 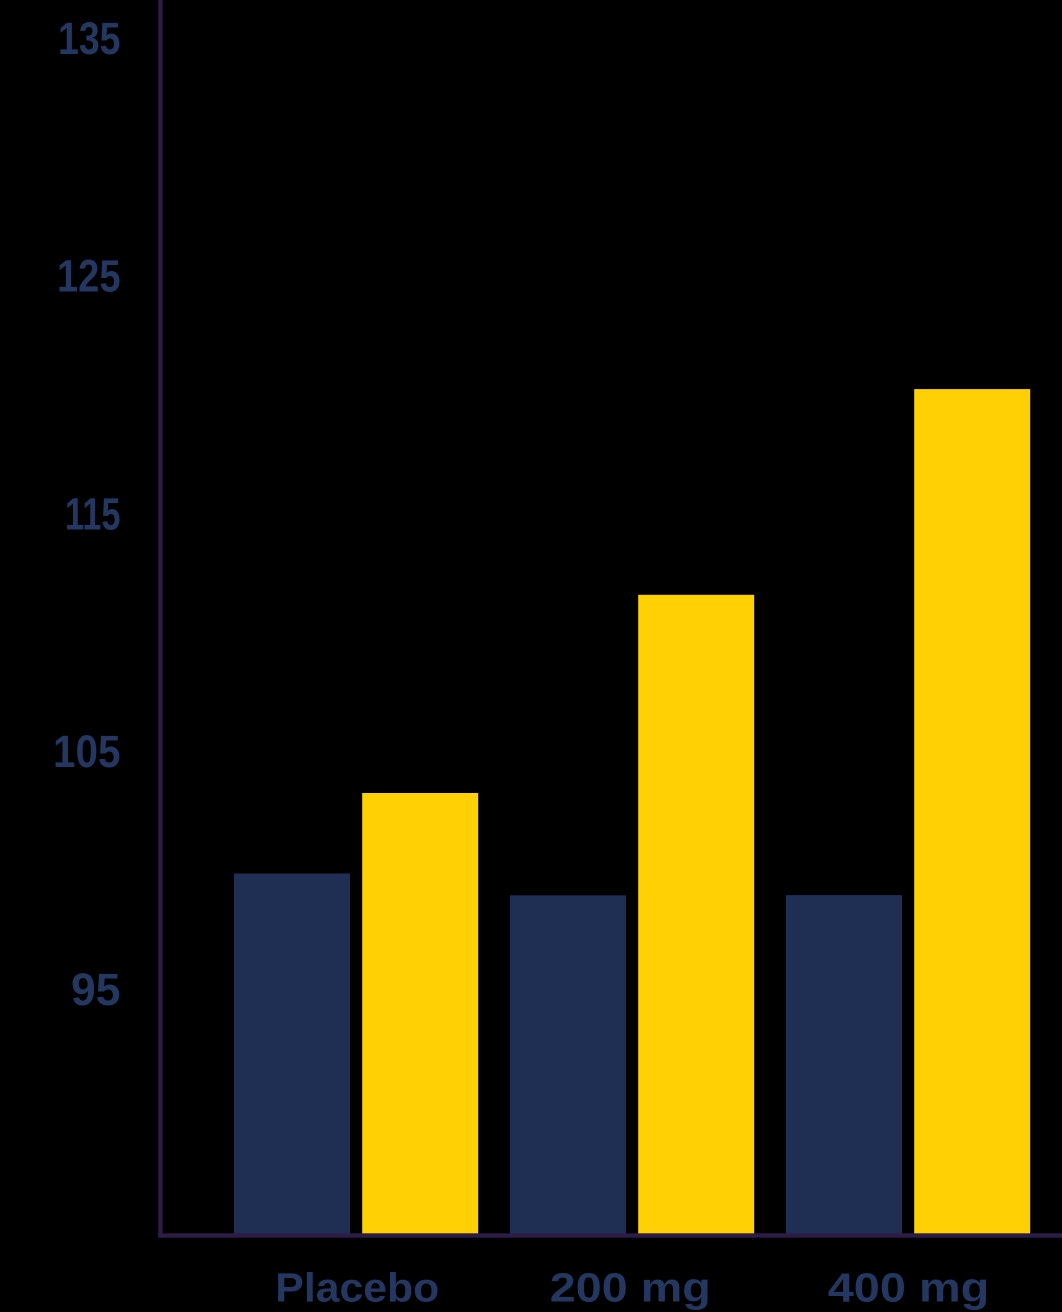 I want to click on svg-text: 105, so click(x=87, y=751).